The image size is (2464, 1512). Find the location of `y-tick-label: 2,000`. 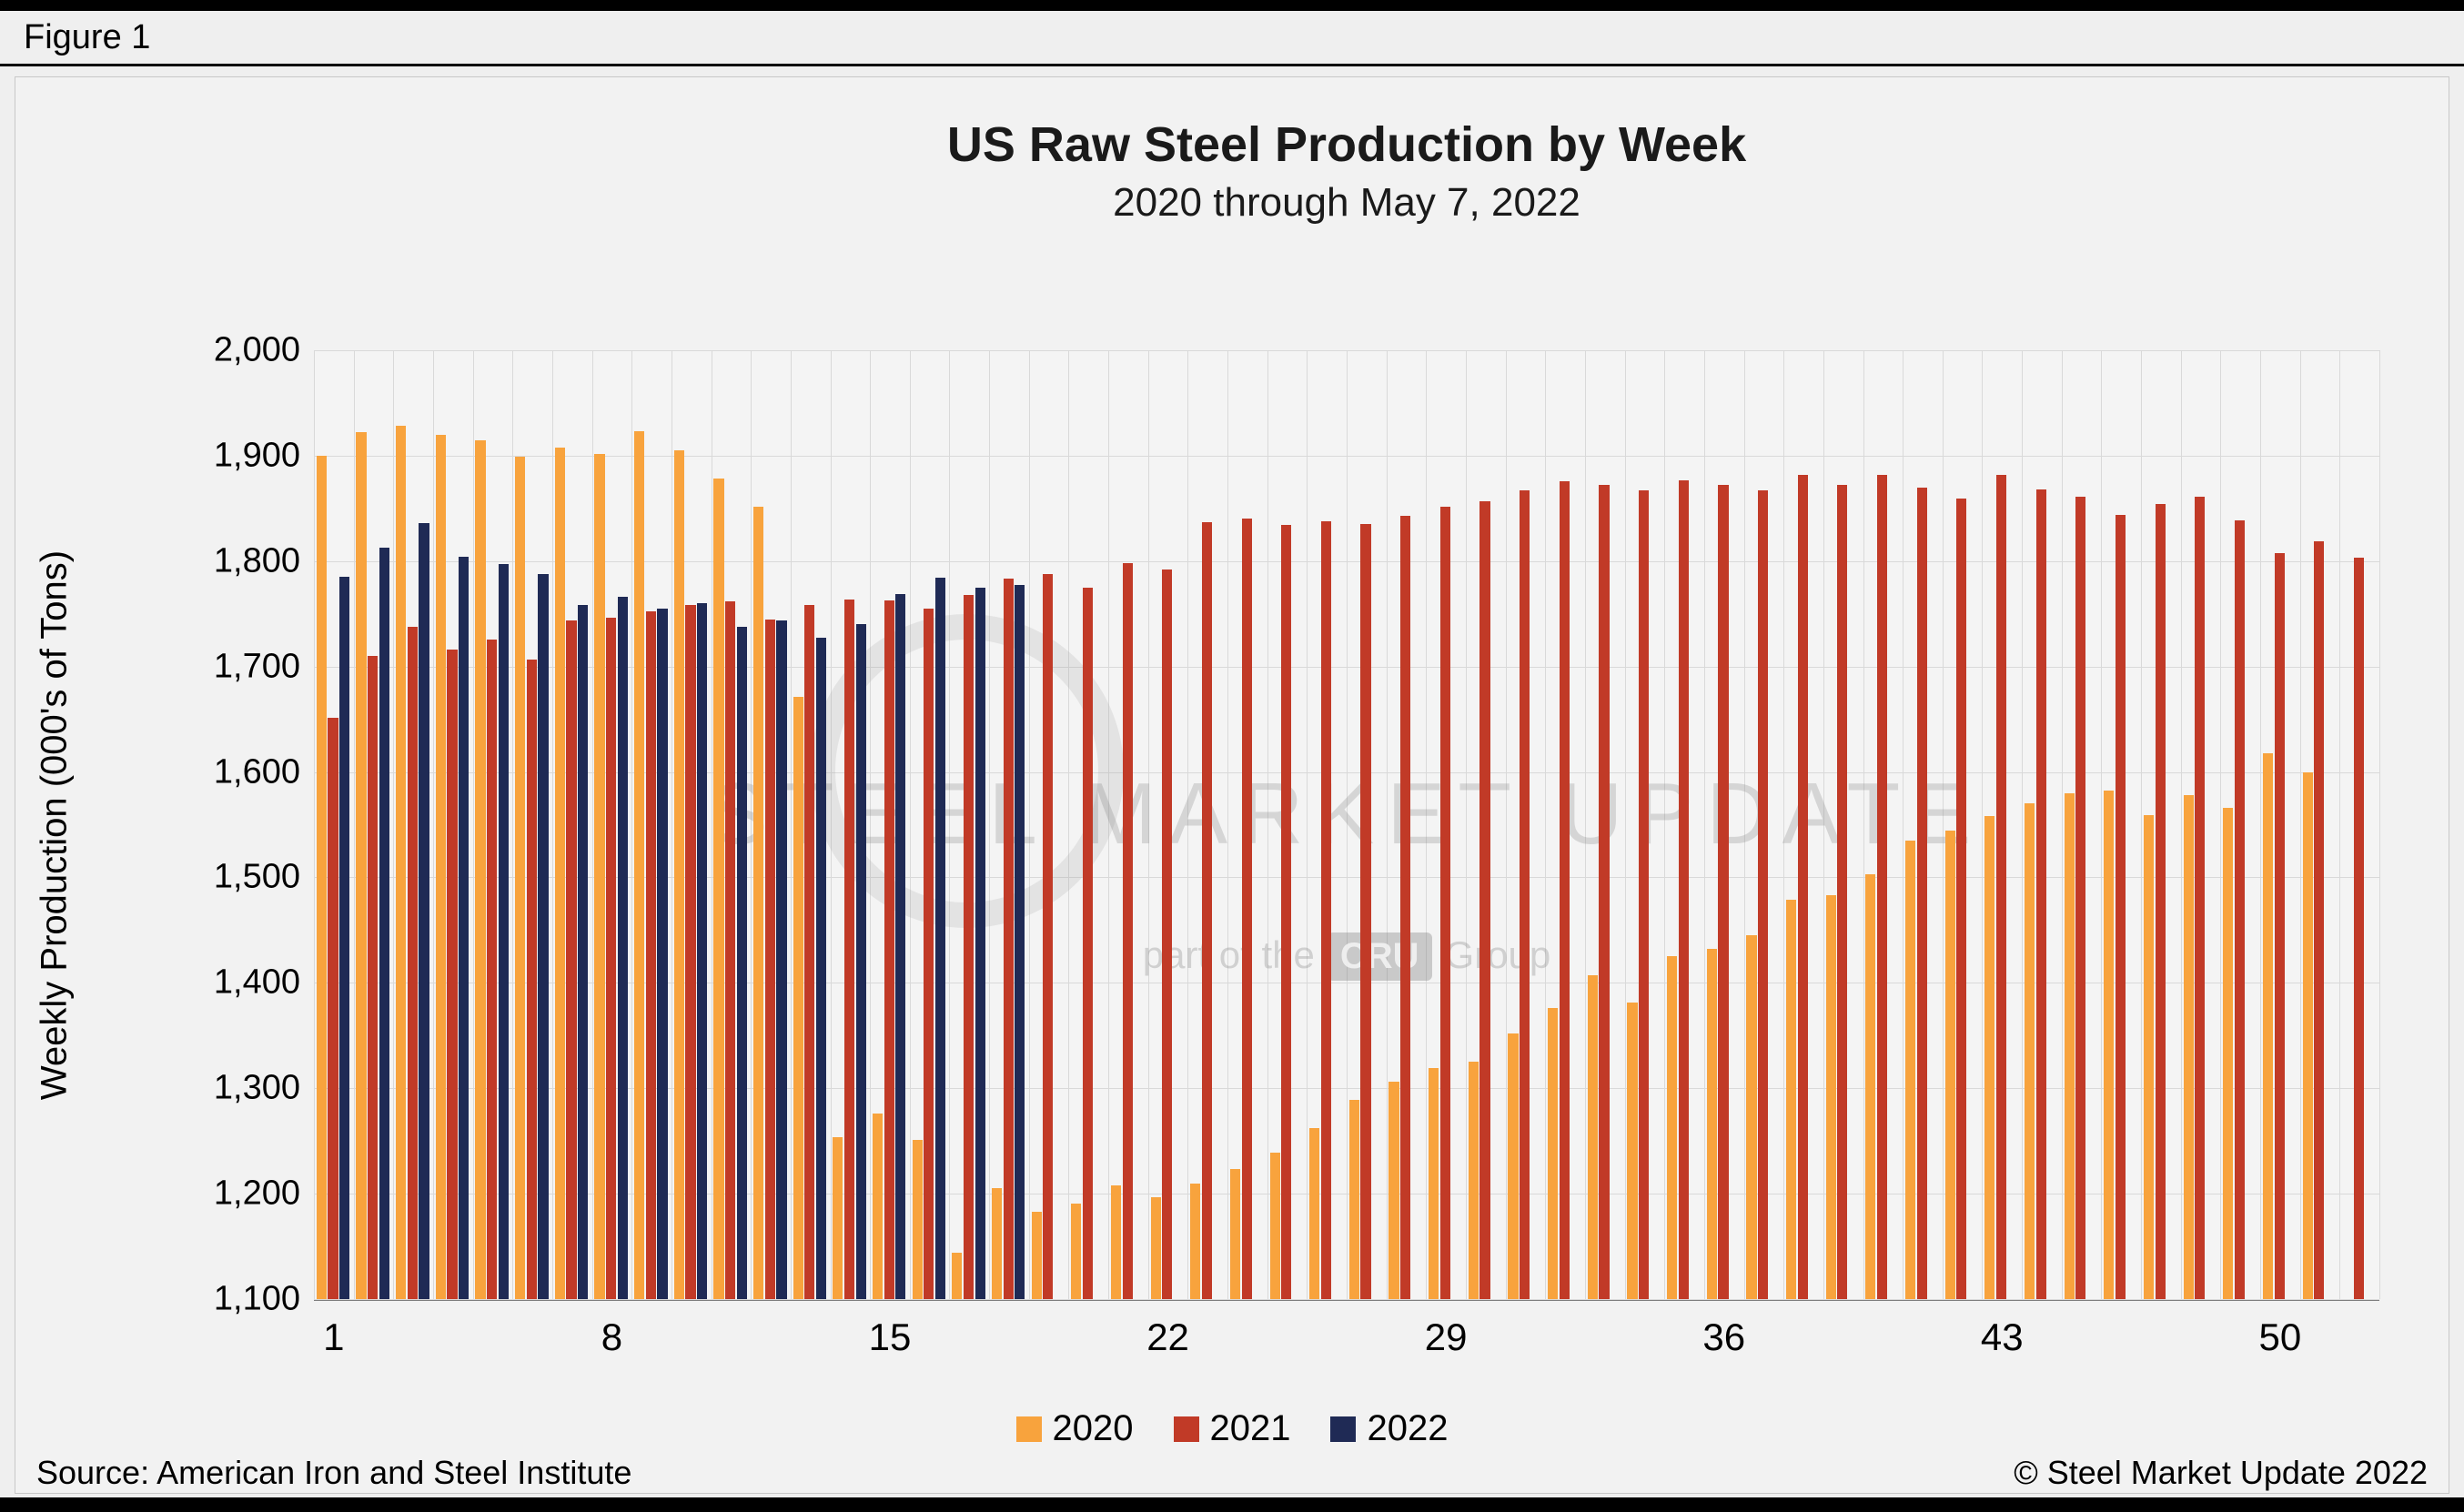

y-tick-label: 2,000 is located at coordinates (256, 350).